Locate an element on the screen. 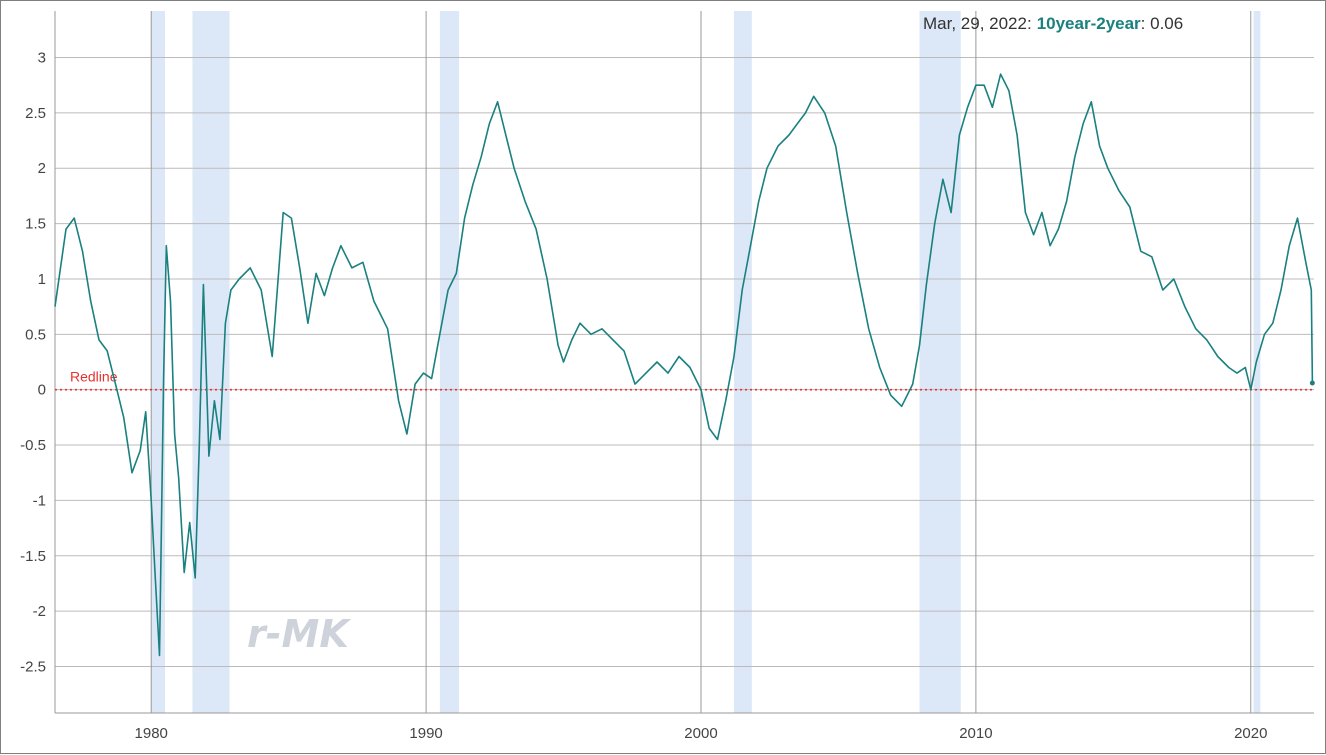  x-tick-label: 2010 is located at coordinates (975, 733).